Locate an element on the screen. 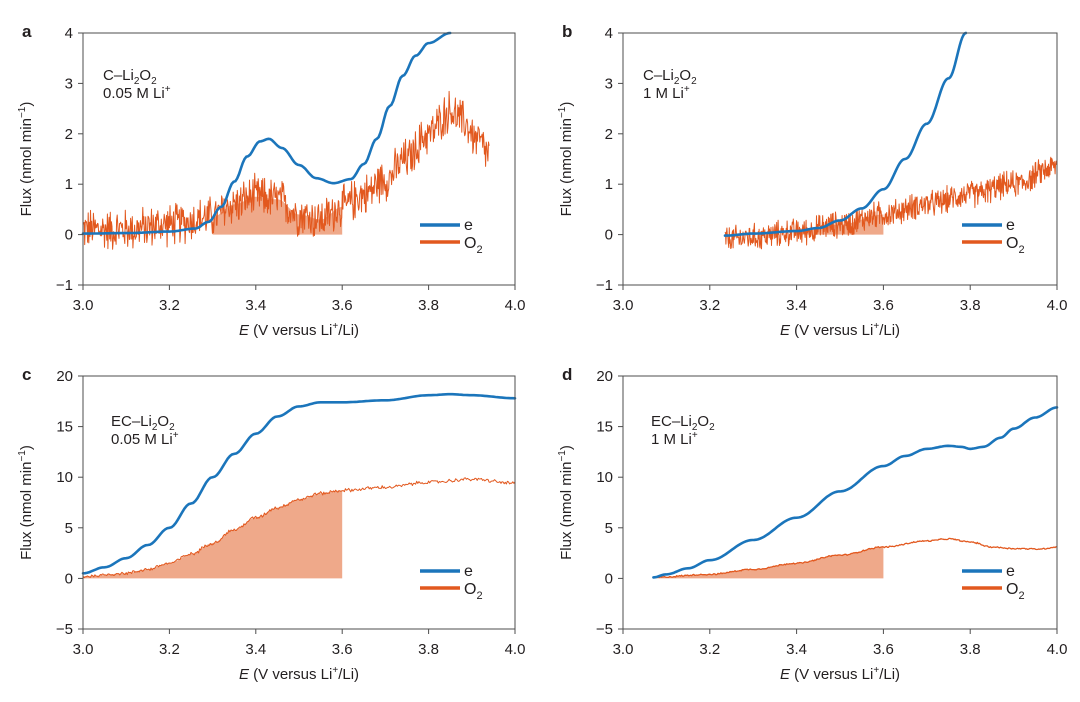 The width and height of the screenshot is (1080, 702). panel-letter: d is located at coordinates (567, 374).